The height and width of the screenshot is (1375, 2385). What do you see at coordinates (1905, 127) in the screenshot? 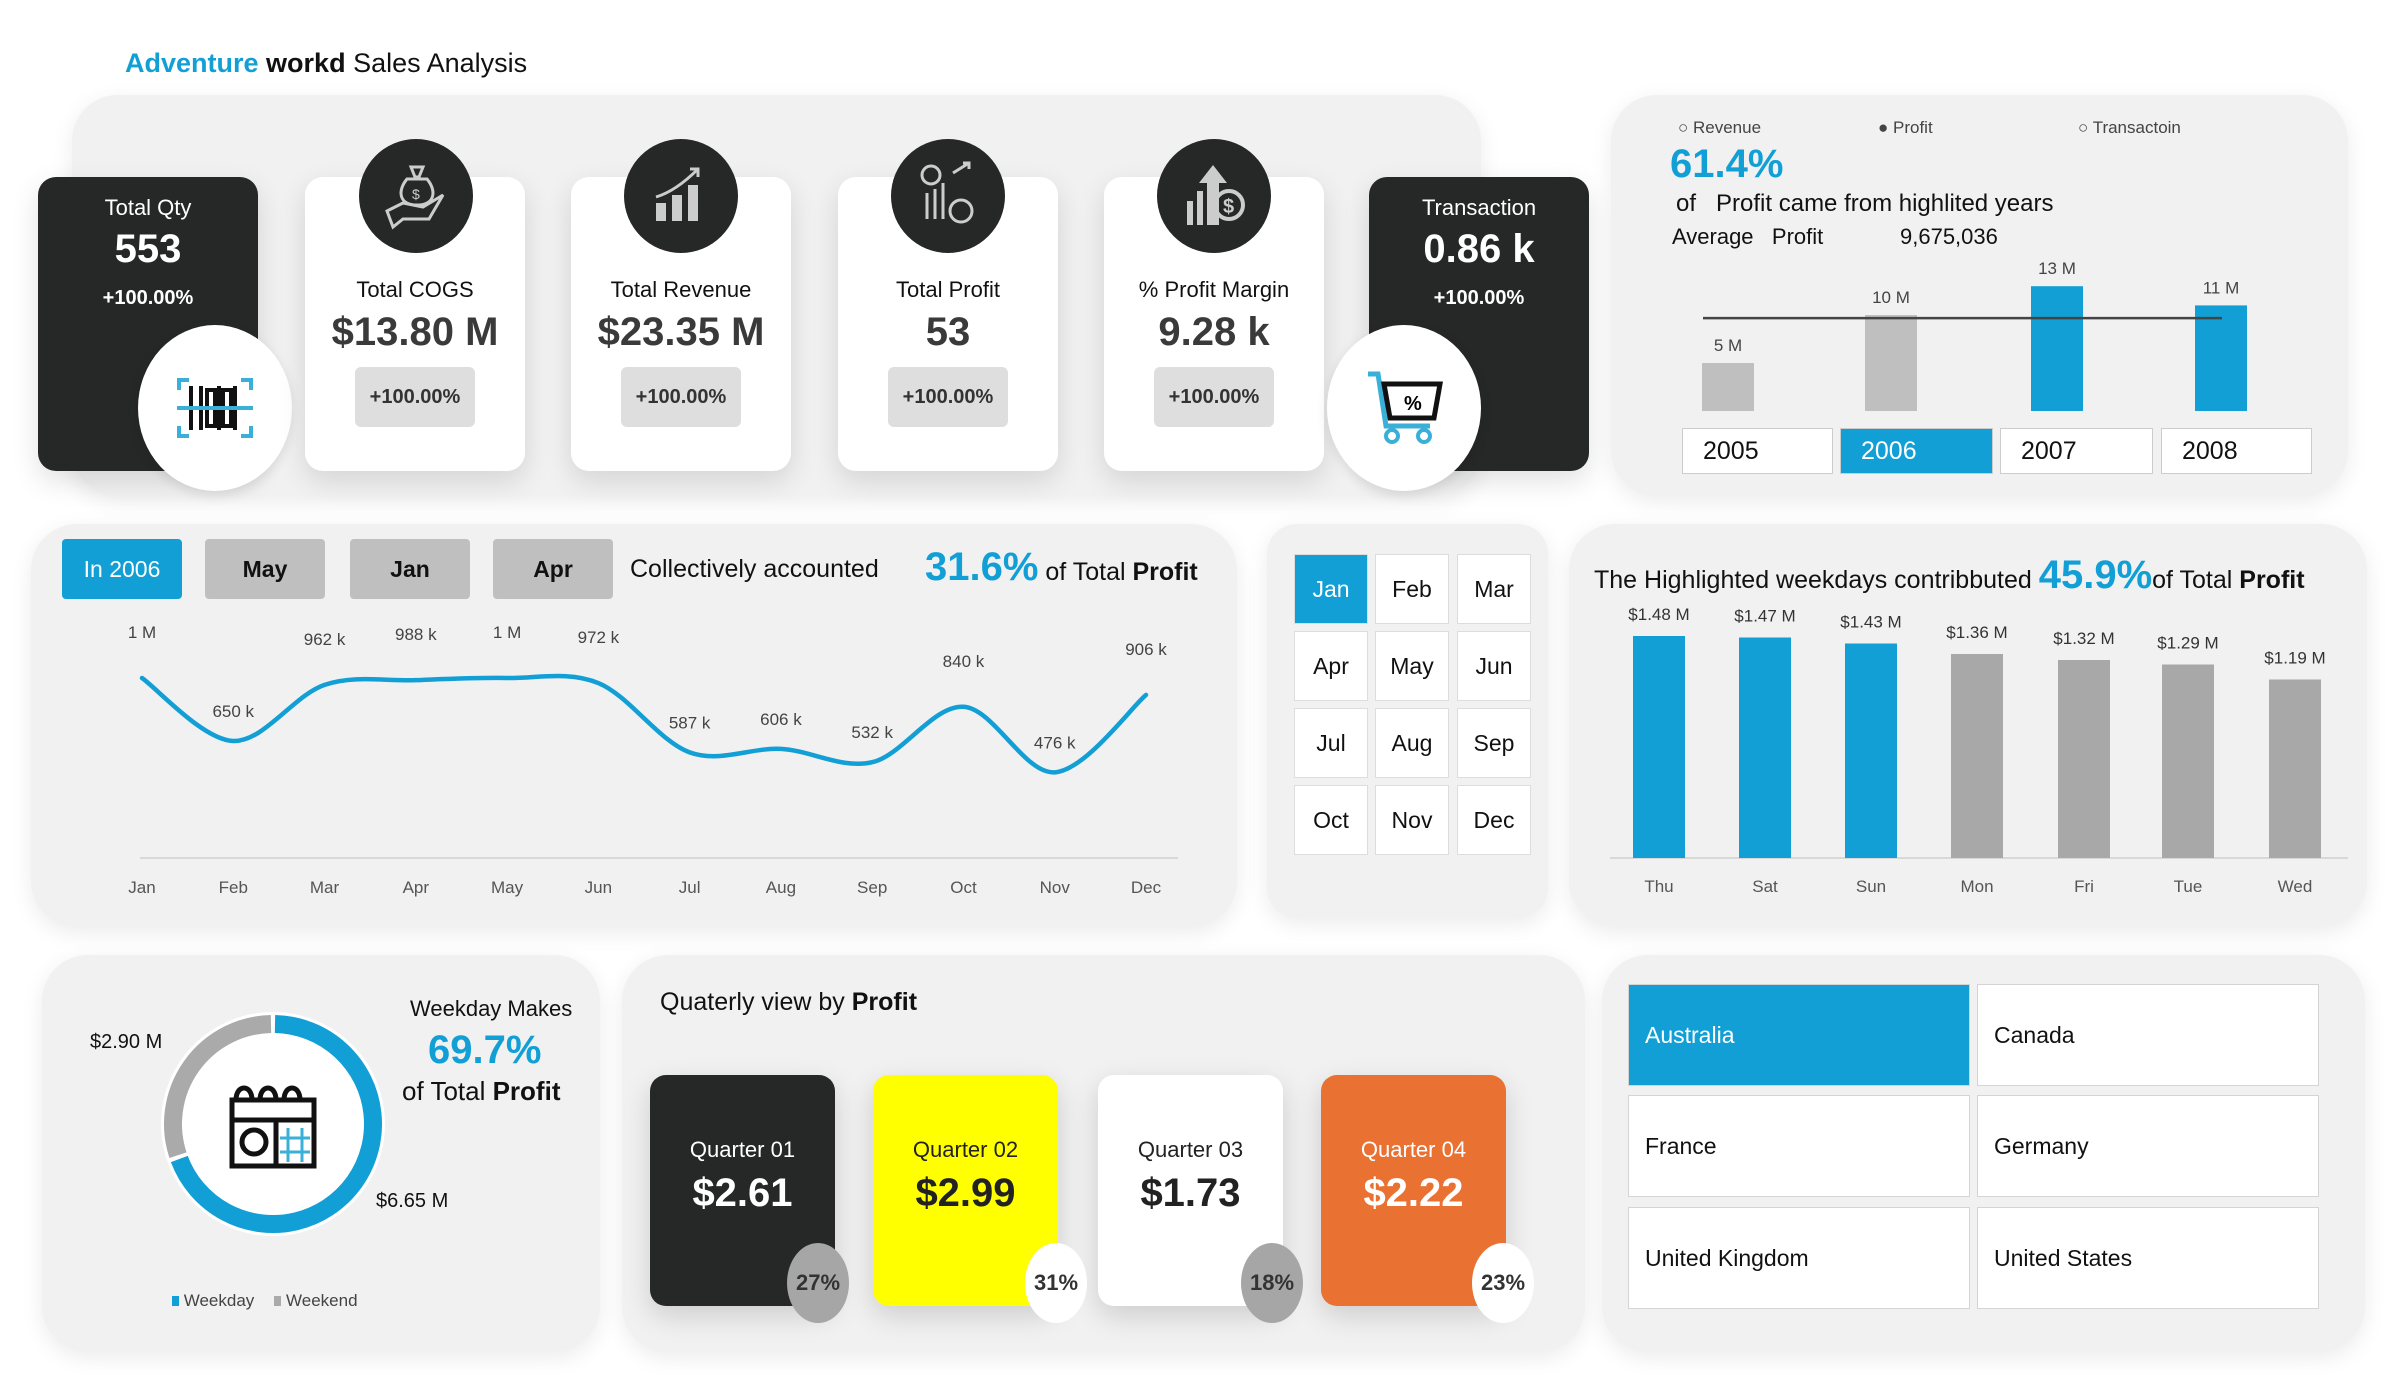
I see `radio-profit: ● Profit` at bounding box center [1905, 127].